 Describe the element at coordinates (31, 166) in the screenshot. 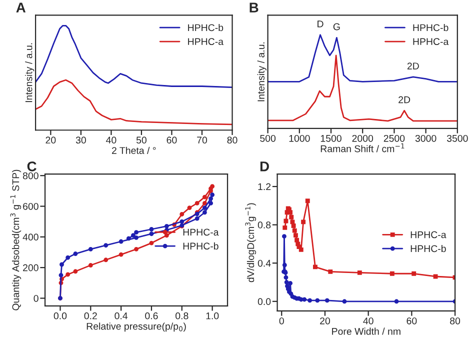

I see `chart-title: C` at that location.